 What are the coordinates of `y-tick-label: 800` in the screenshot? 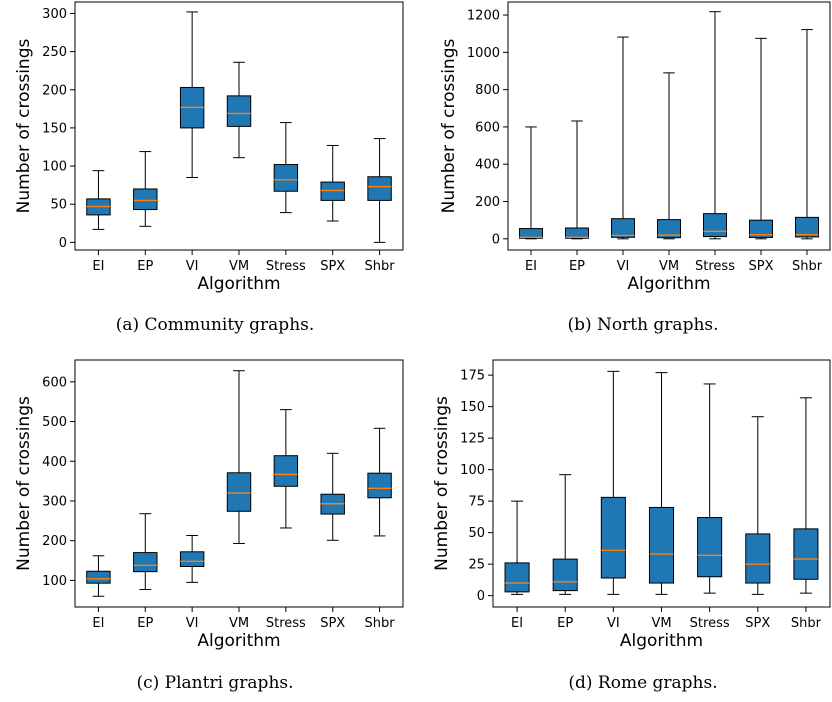 It's located at (487, 90).